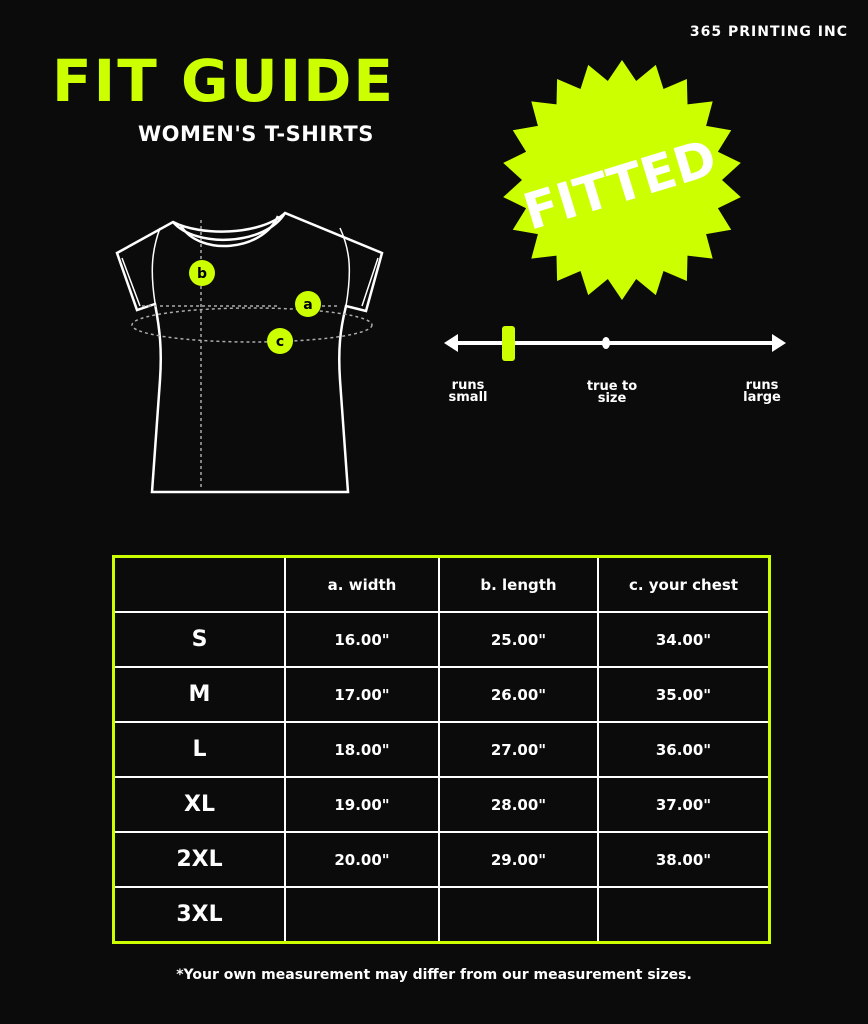 This screenshot has height=1024, width=868. Describe the element at coordinates (199, 639) in the screenshot. I see `size-label: S` at that location.